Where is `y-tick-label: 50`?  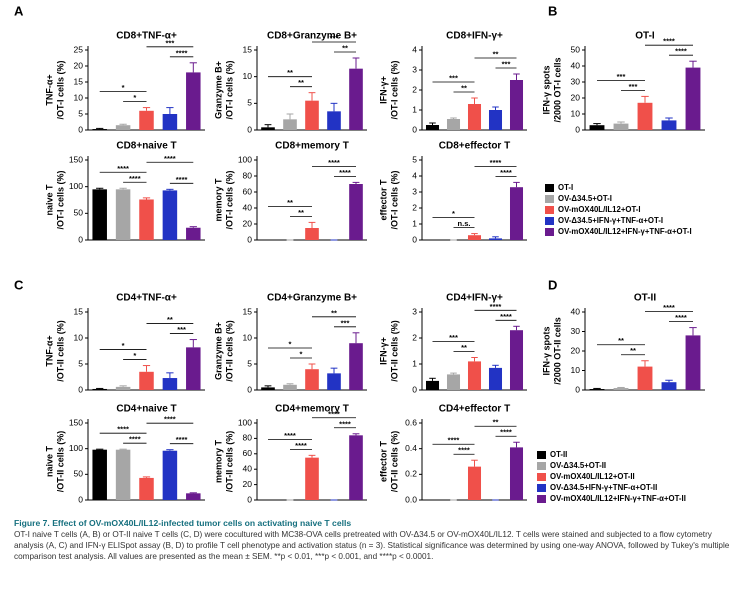 y-tick-label: 50 is located at coordinates (79, 474).